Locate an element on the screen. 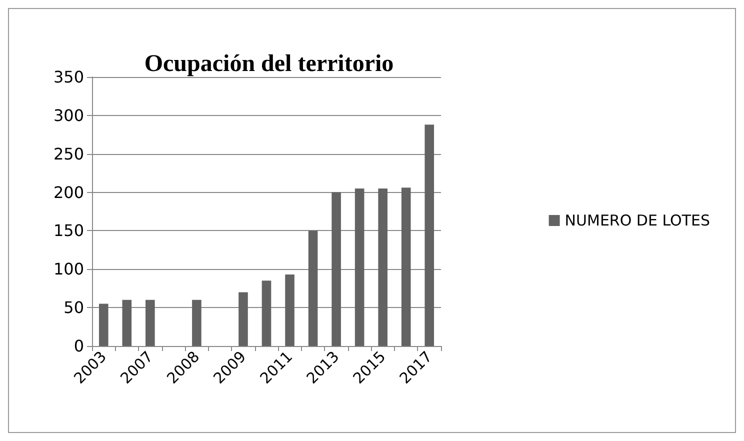 The height and width of the screenshot is (441, 744). y-tick-label: 50 is located at coordinates (74, 308).